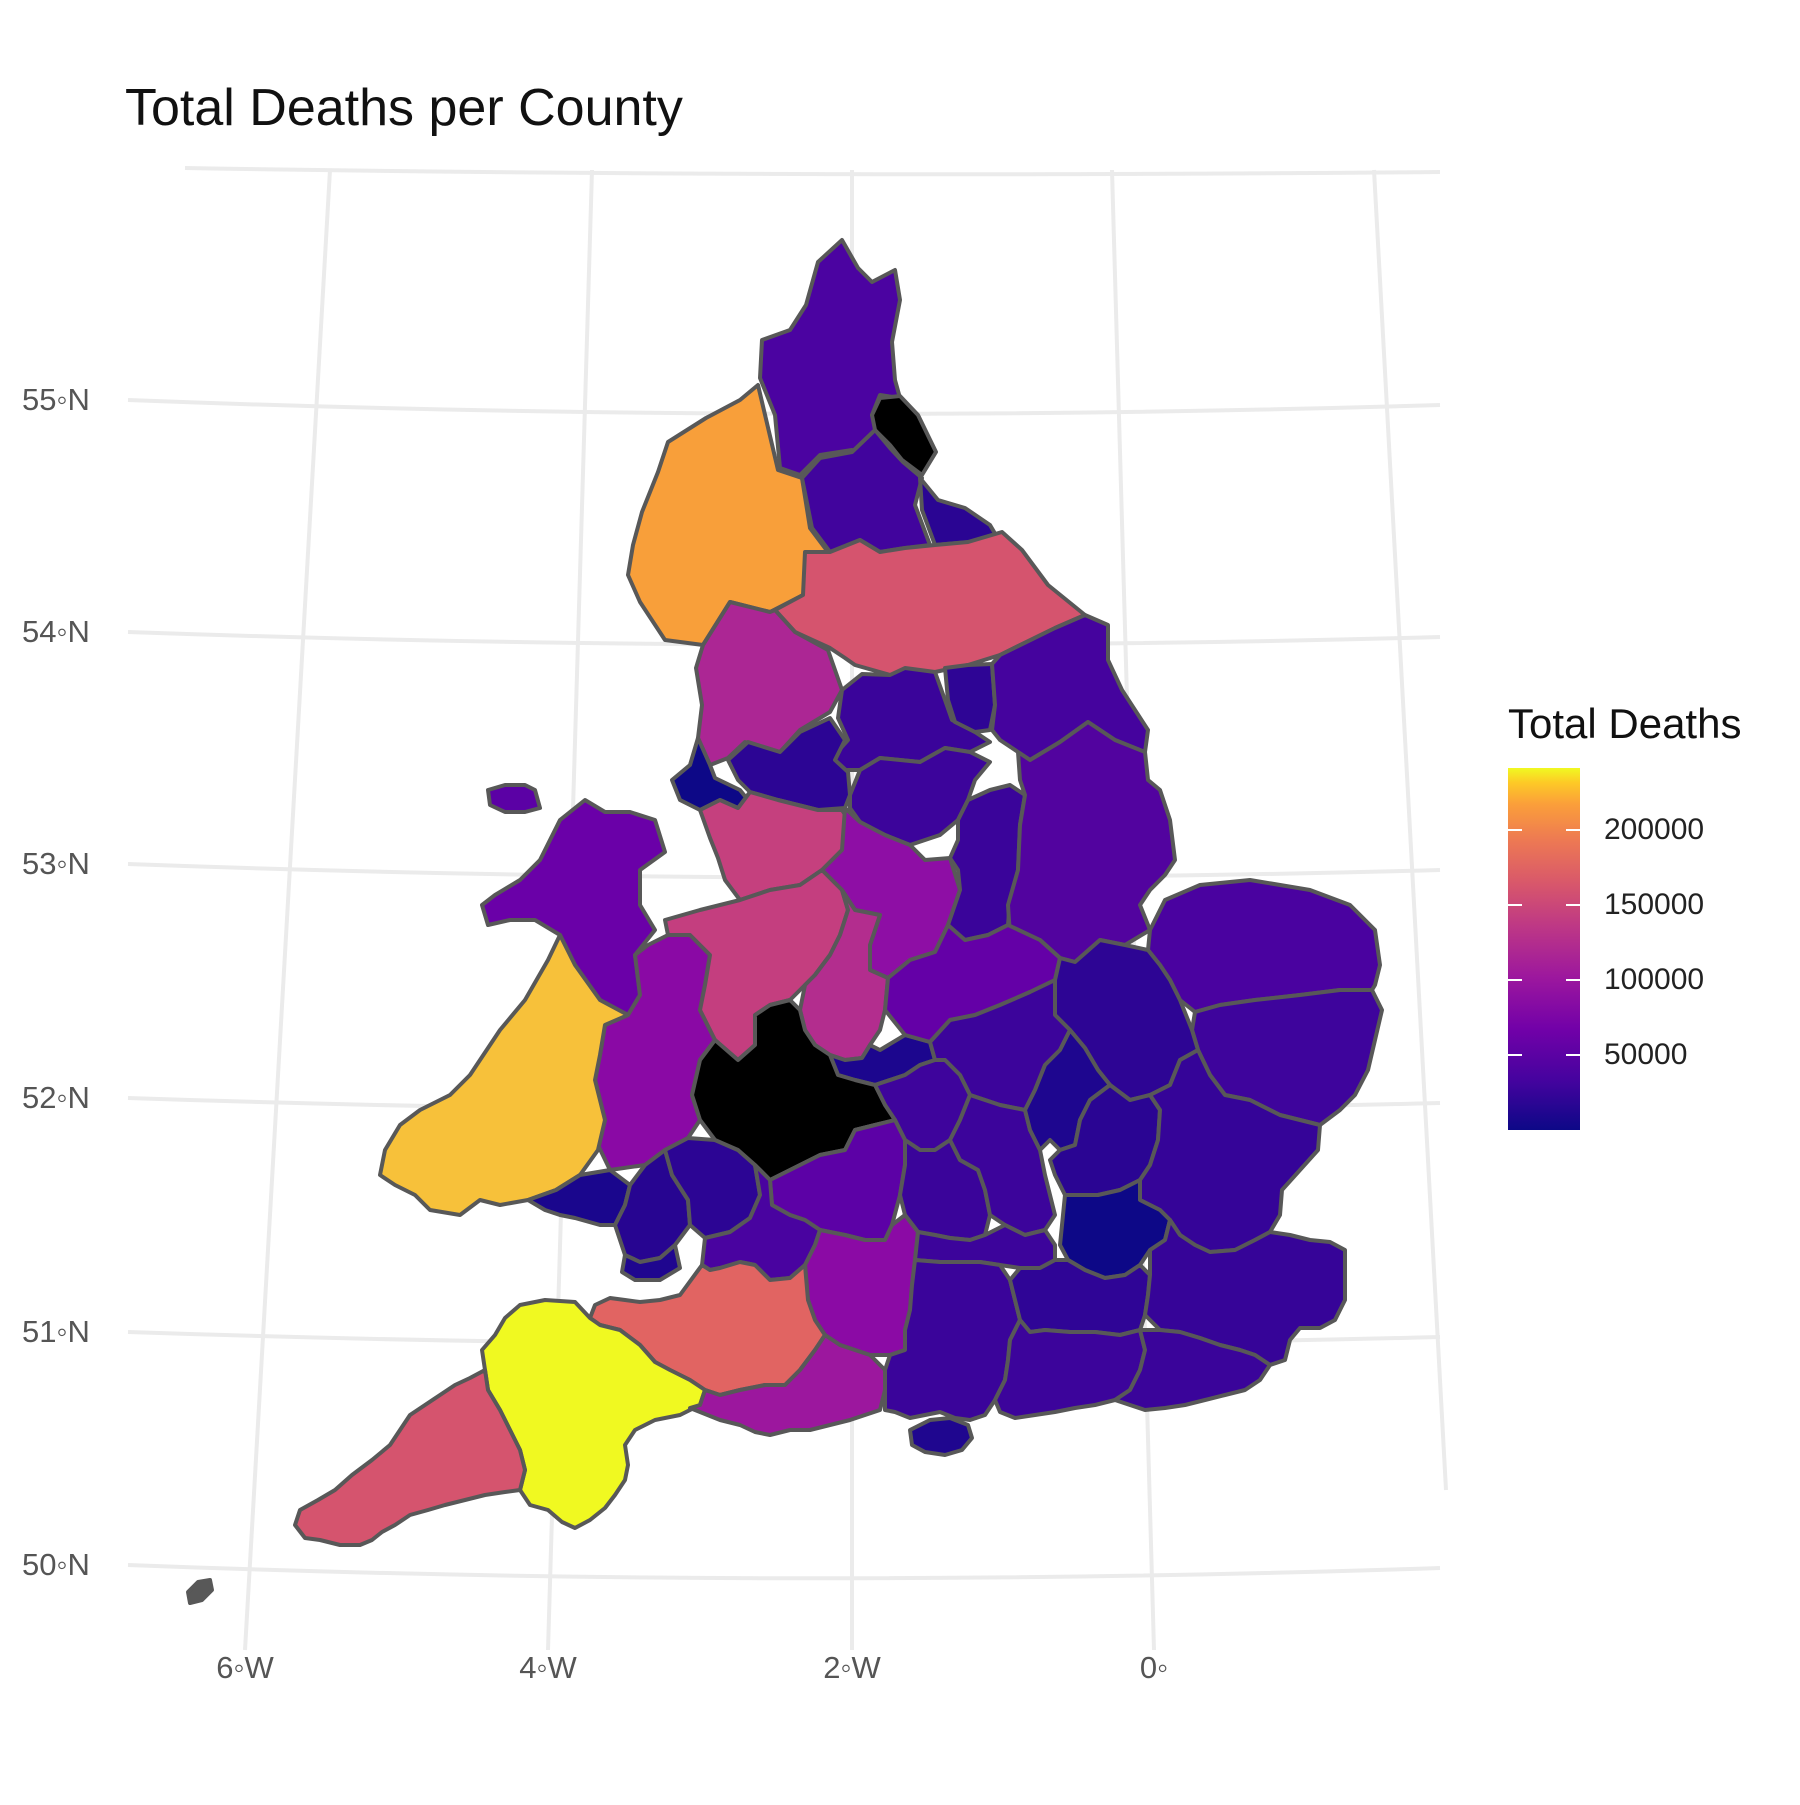 The width and height of the screenshot is (1800, 1805). What do you see at coordinates (410, 1457) in the screenshot?
I see `region-cornwall` at bounding box center [410, 1457].